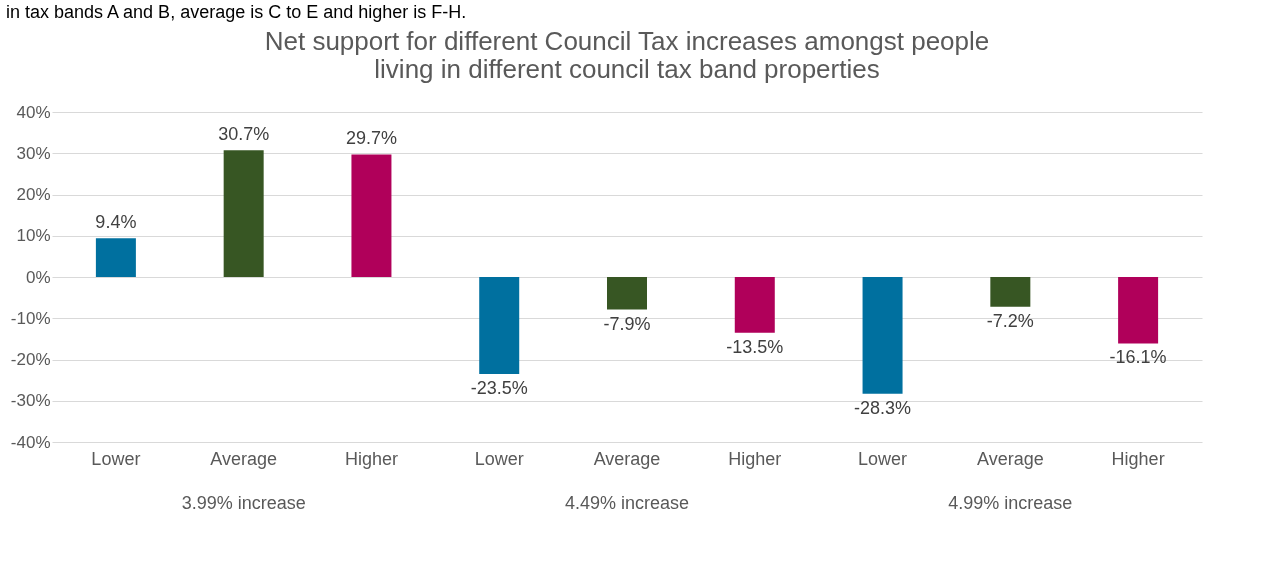  What do you see at coordinates (33, 236) in the screenshot?
I see `y-tick-label: 10%` at bounding box center [33, 236].